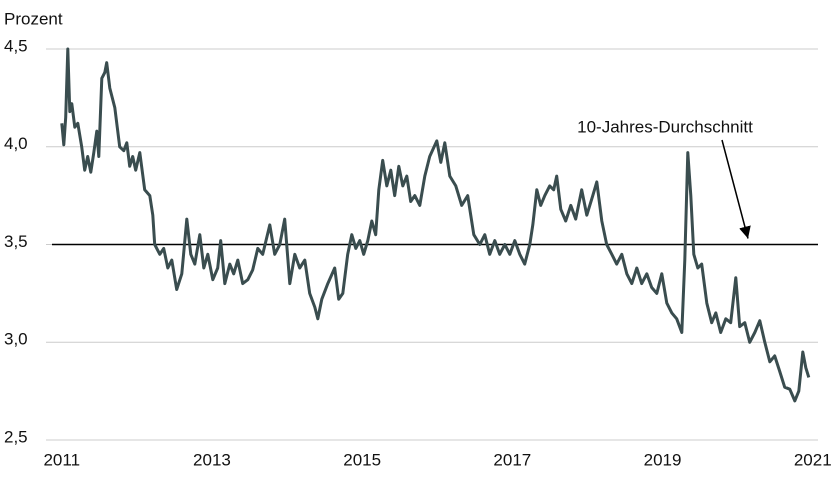  Describe the element at coordinates (16, 143) in the screenshot. I see `y-tick-label: 4,0` at that location.